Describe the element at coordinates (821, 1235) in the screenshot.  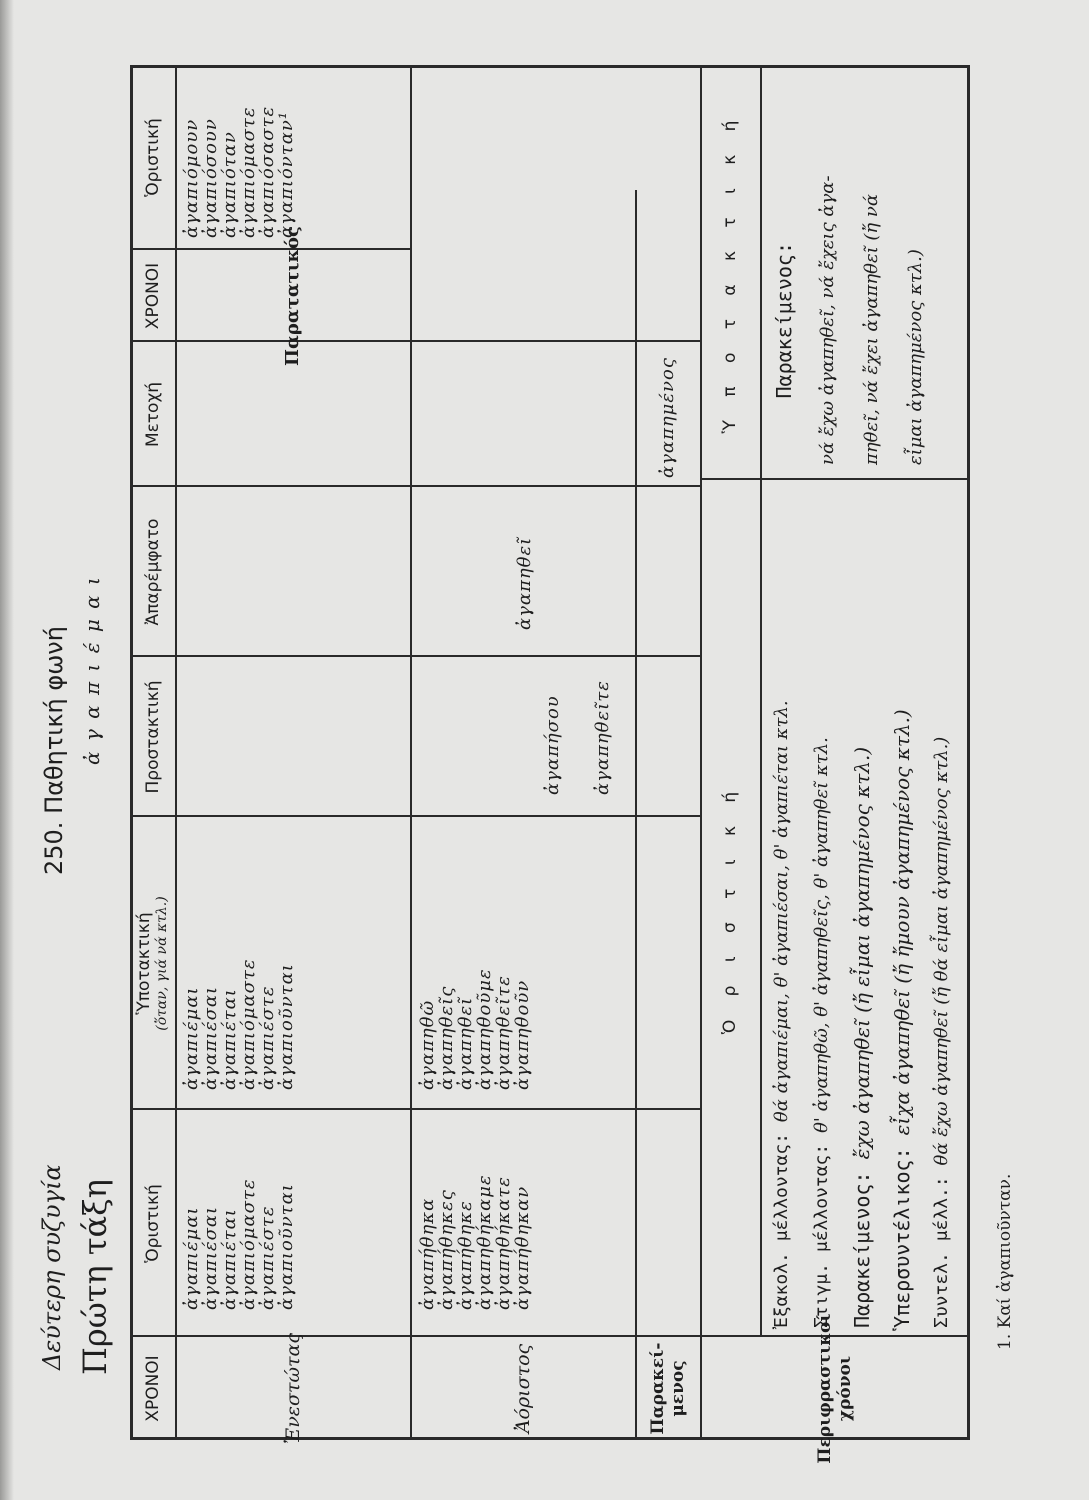
I see `tense-name: Στιγμ. μέλλοντας:` at that location.